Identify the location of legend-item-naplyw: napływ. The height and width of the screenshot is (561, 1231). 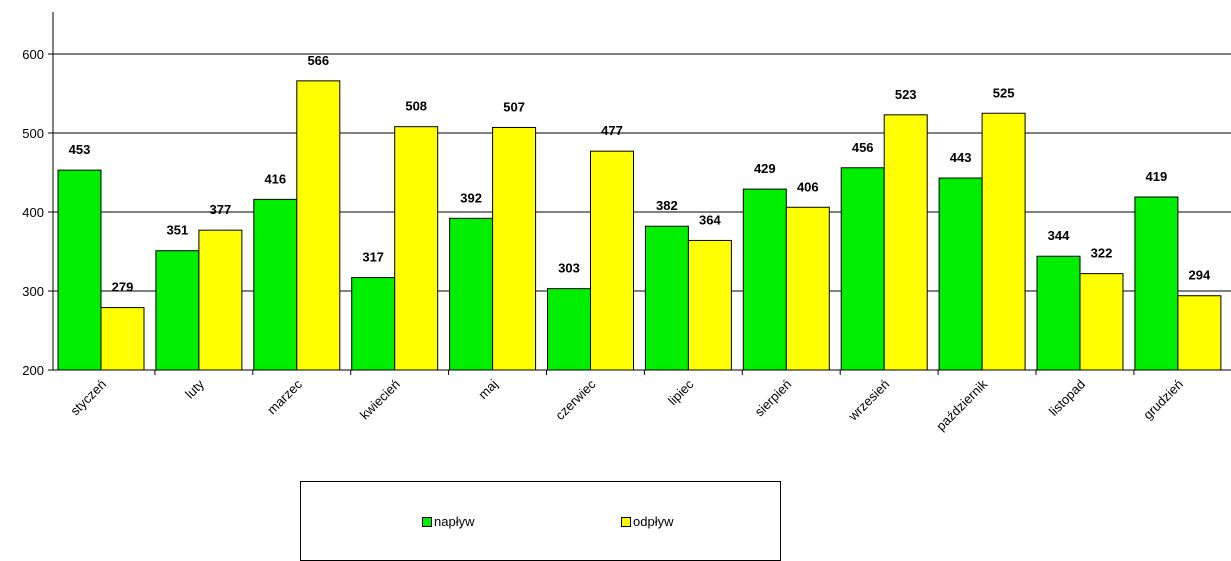
(448, 521).